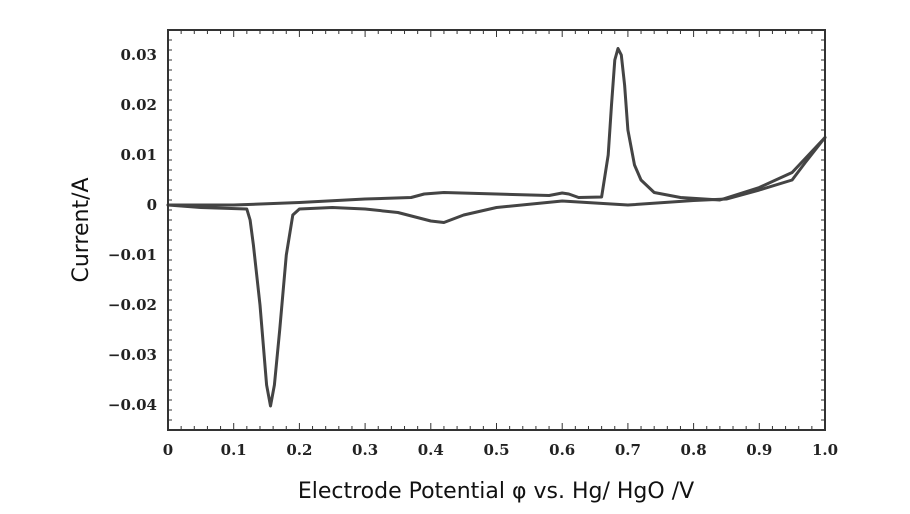 The height and width of the screenshot is (514, 910). I want to click on y-tick-label: 0.02, so click(138, 105).